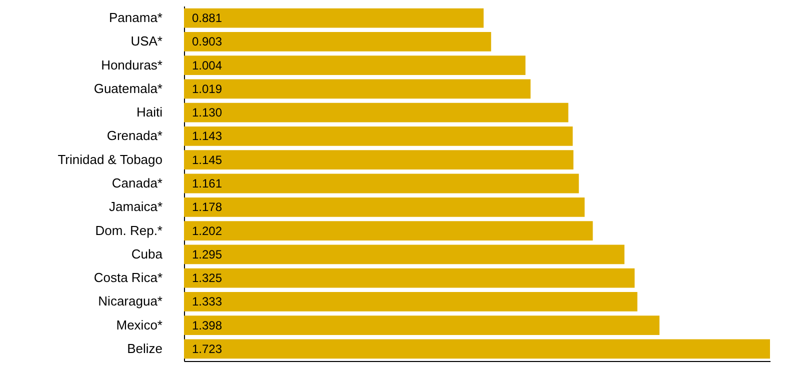 The image size is (800, 365). I want to click on y-tick-label: Haiti, so click(149, 112).